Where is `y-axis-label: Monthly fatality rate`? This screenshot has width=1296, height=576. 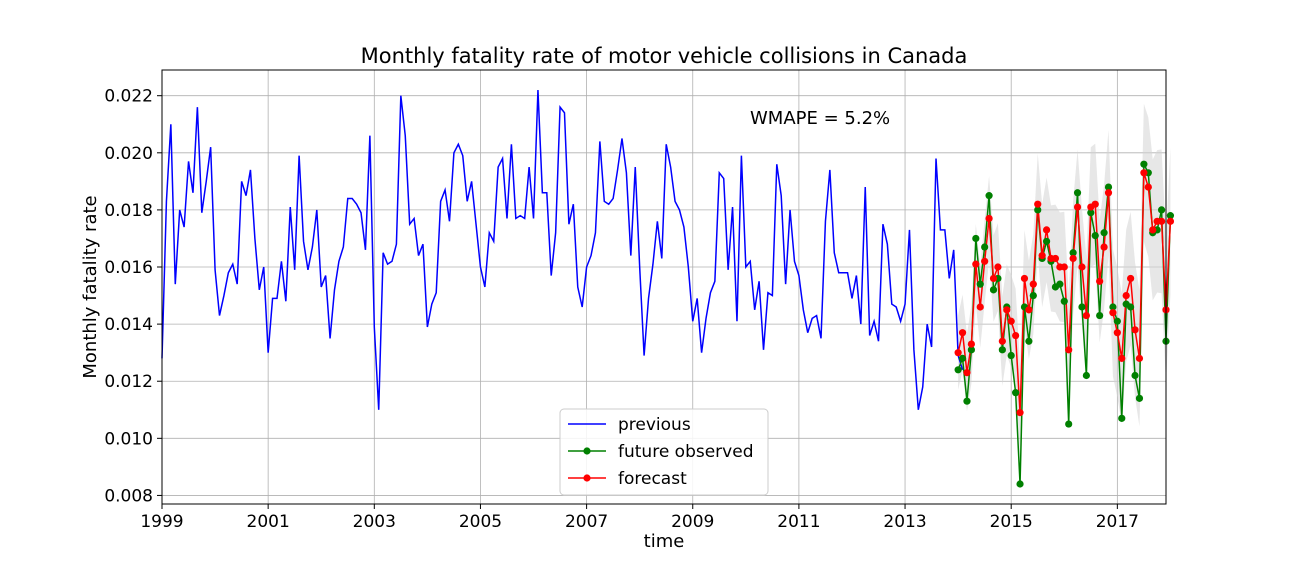
y-axis-label: Monthly fatality rate is located at coordinates (90, 286).